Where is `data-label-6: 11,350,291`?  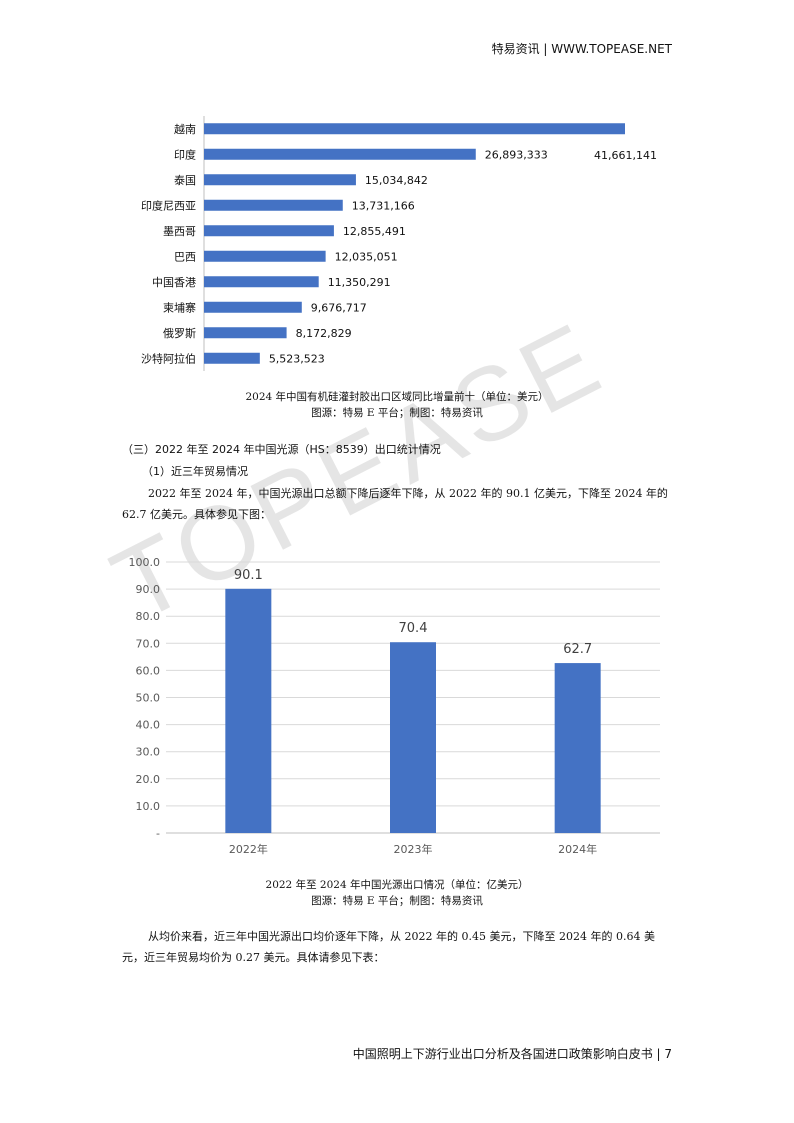 data-label-6: 11,350,291 is located at coordinates (359, 282).